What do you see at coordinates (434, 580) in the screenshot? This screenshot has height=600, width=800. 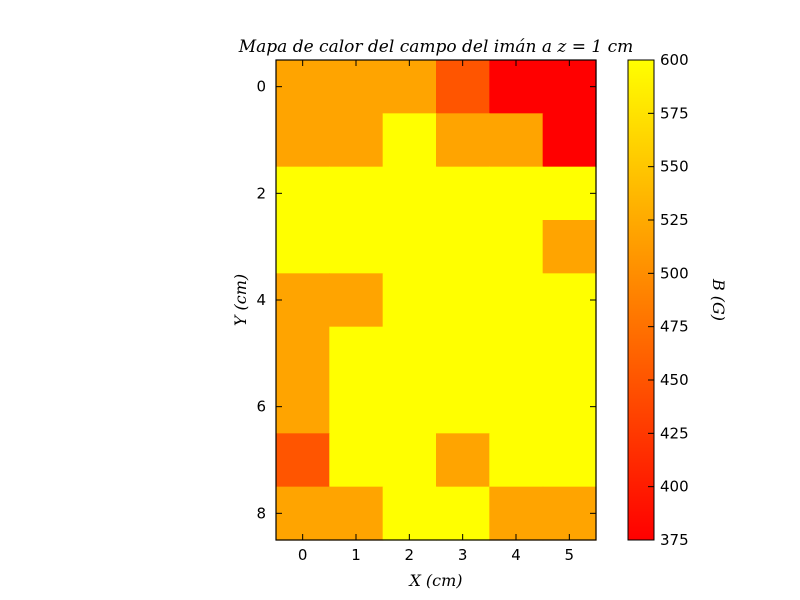 I see `x-axis-label: X (cm)` at bounding box center [434, 580].